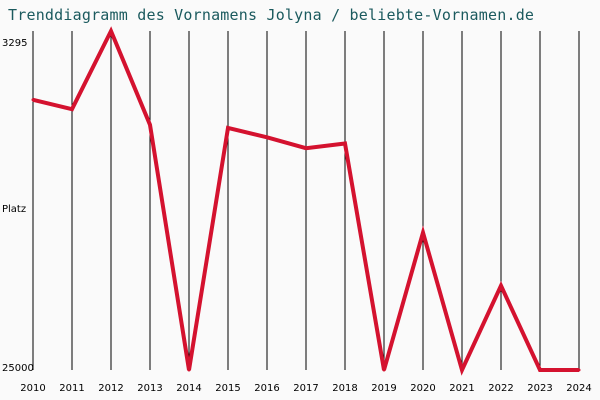 This screenshot has width=600, height=400. What do you see at coordinates (422, 388) in the screenshot?
I see `x-tick-2020: 2020` at bounding box center [422, 388].